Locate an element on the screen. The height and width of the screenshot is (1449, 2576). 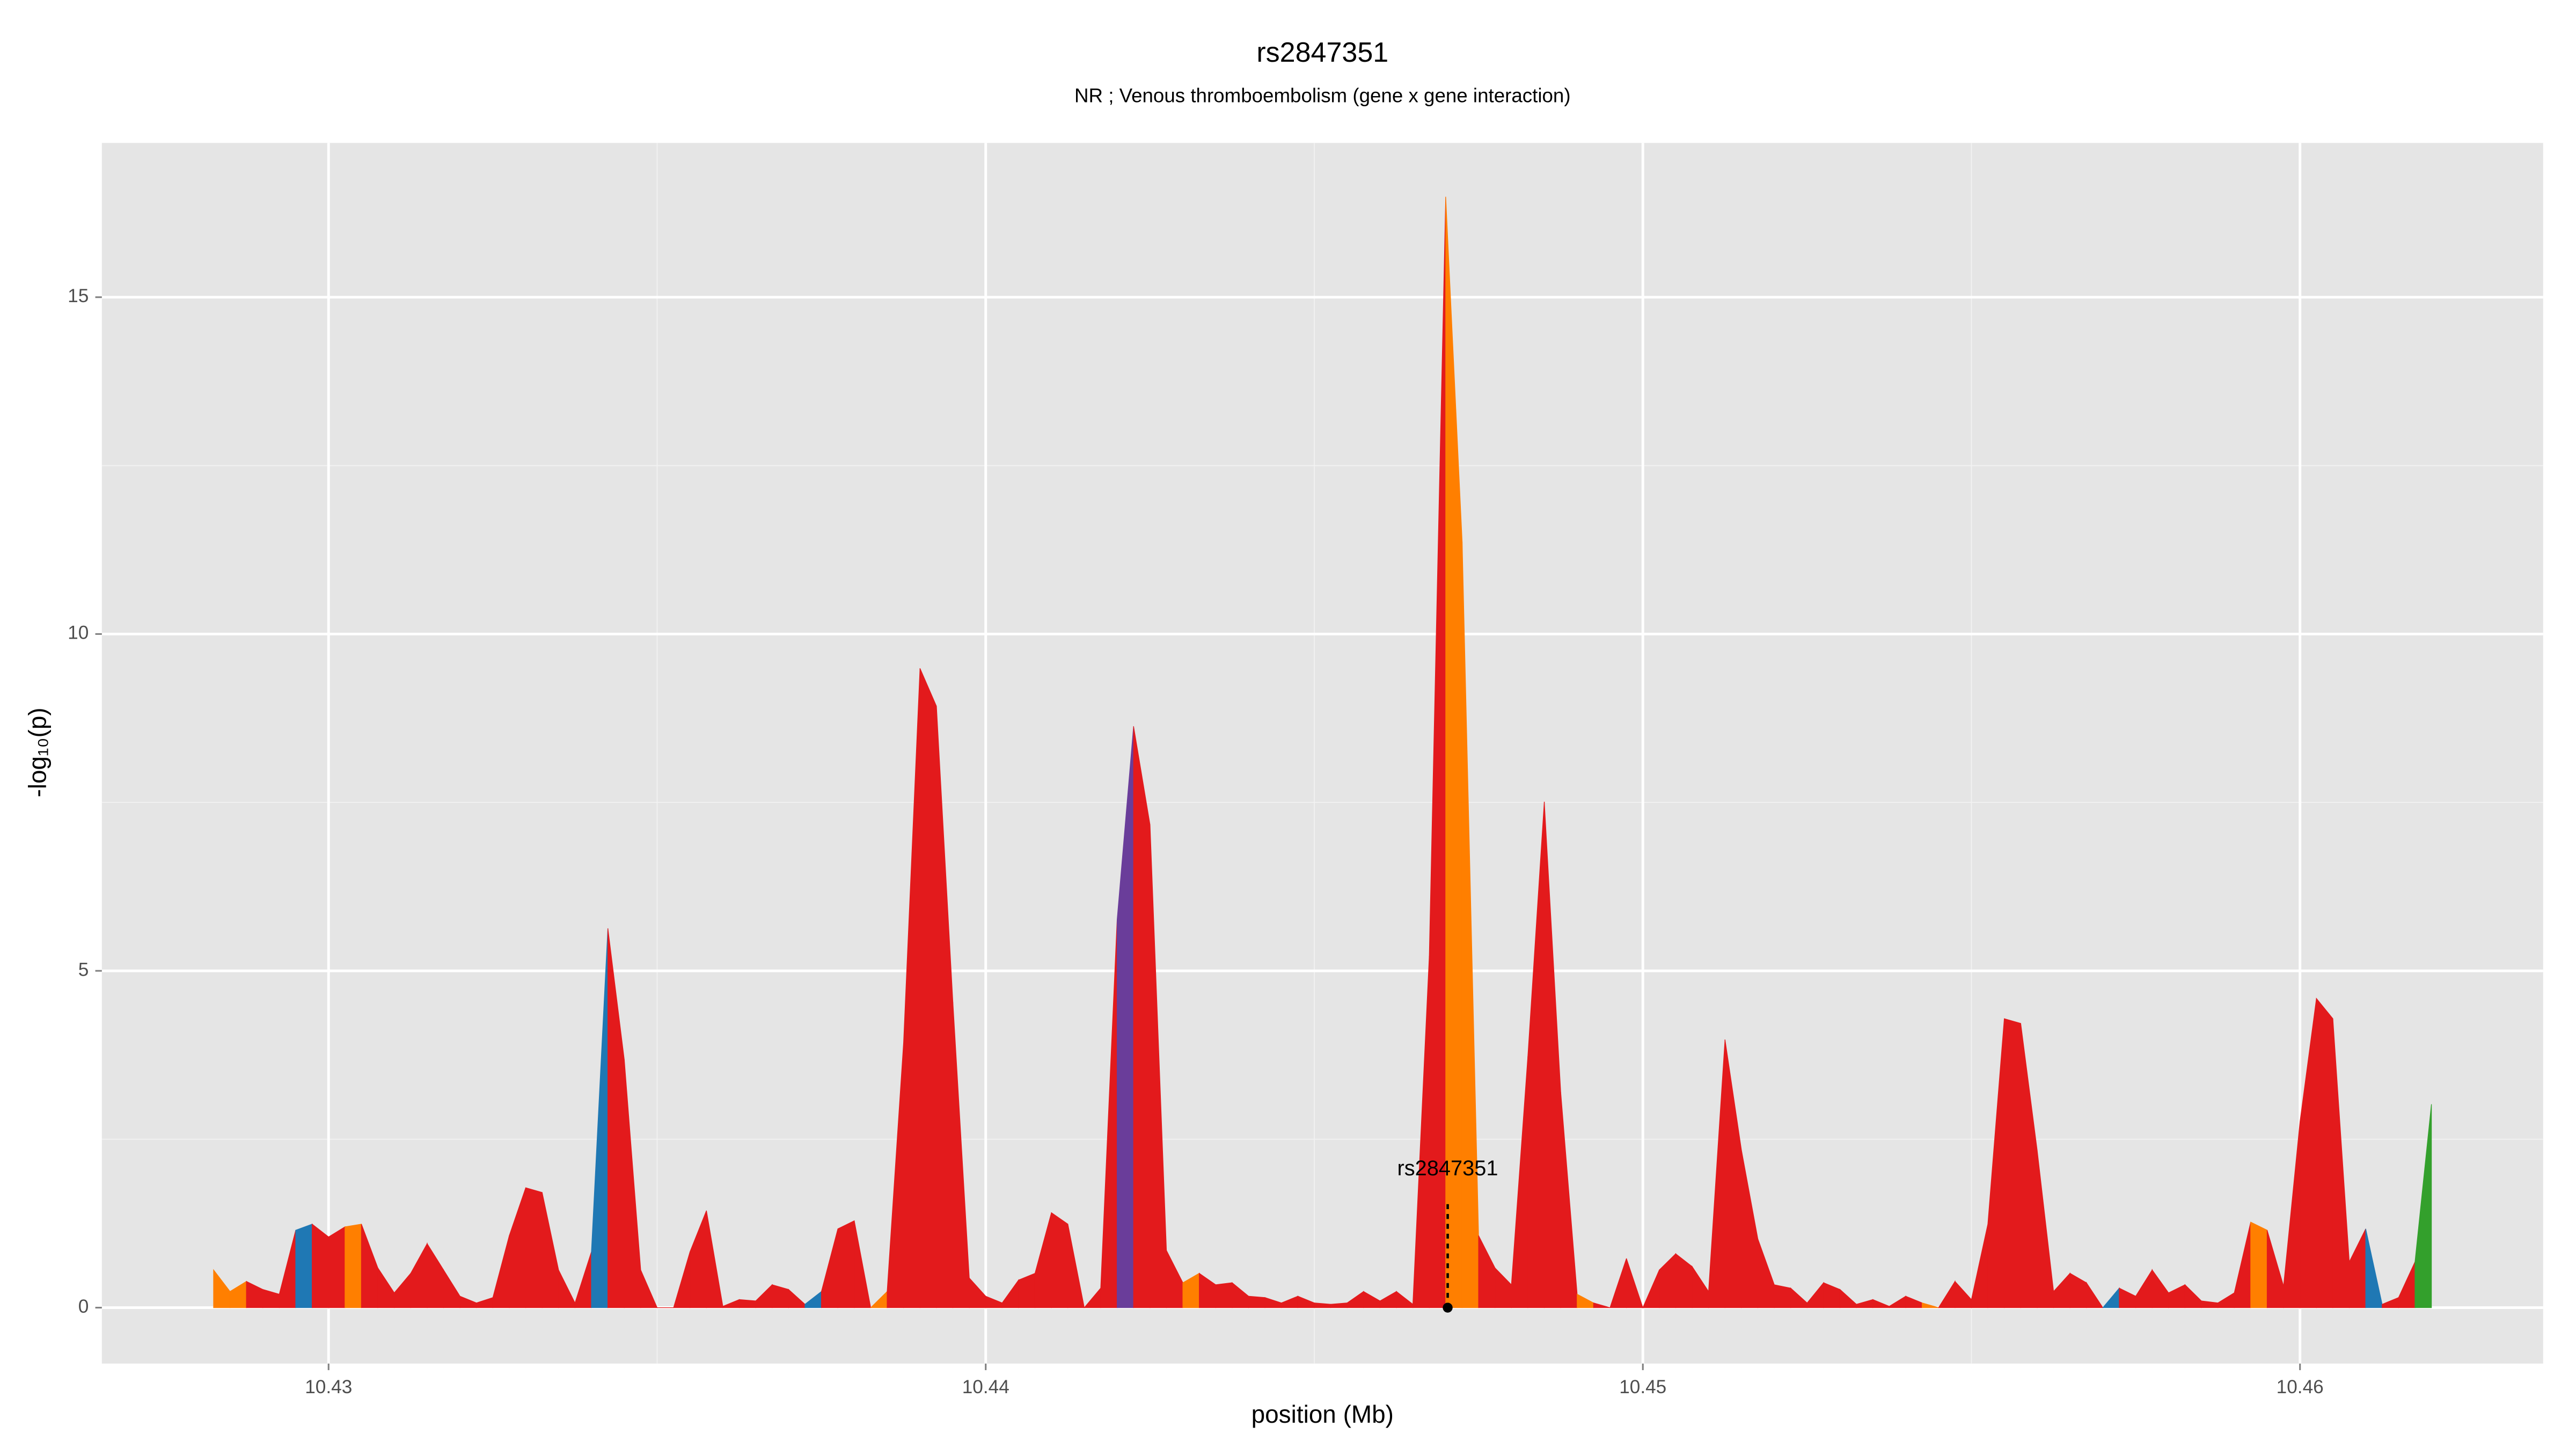
x-axis-title: position (Mb) is located at coordinates (1323, 1414).